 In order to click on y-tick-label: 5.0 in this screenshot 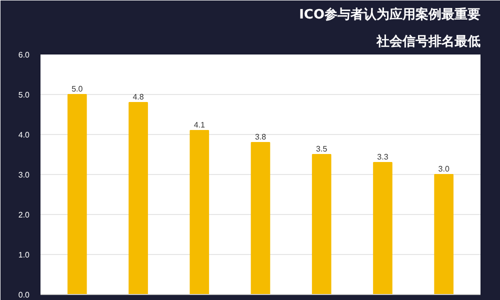, I will do `click(24, 95)`.